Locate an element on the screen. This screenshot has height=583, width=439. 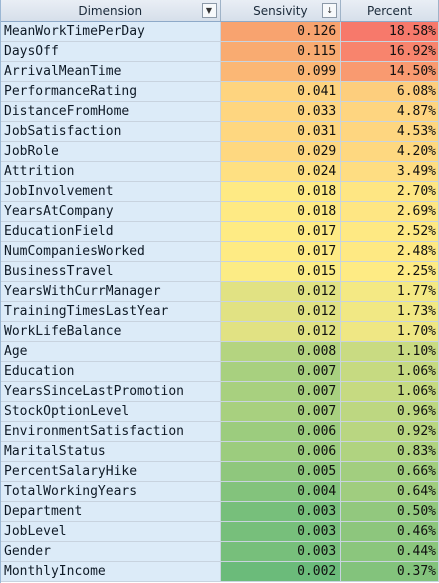
sensitivity-cell: 0.099 is located at coordinates (281, 71).